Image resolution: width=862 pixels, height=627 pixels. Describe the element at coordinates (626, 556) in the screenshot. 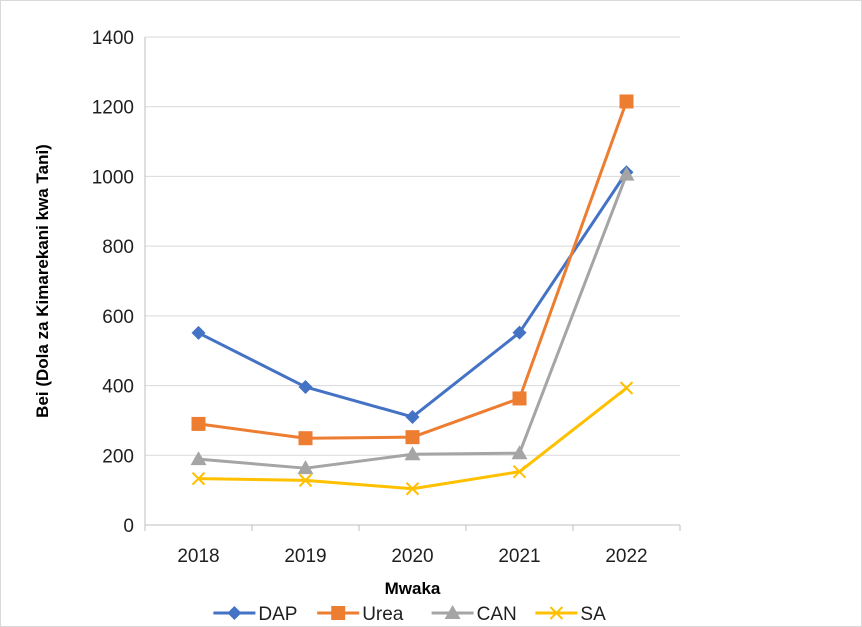

I see `x-tick-label-4: 2022` at that location.